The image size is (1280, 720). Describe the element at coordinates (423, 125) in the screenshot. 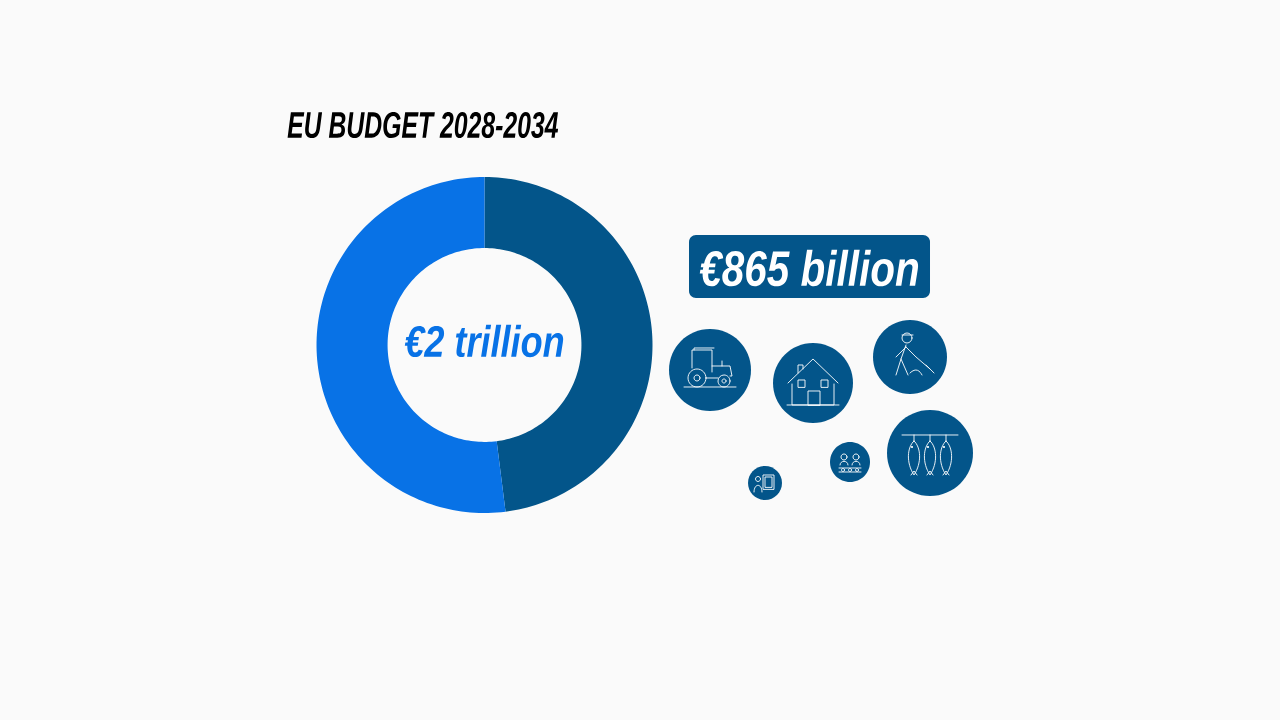

I see `chart-title: EU BUDGET 2028-2034` at that location.